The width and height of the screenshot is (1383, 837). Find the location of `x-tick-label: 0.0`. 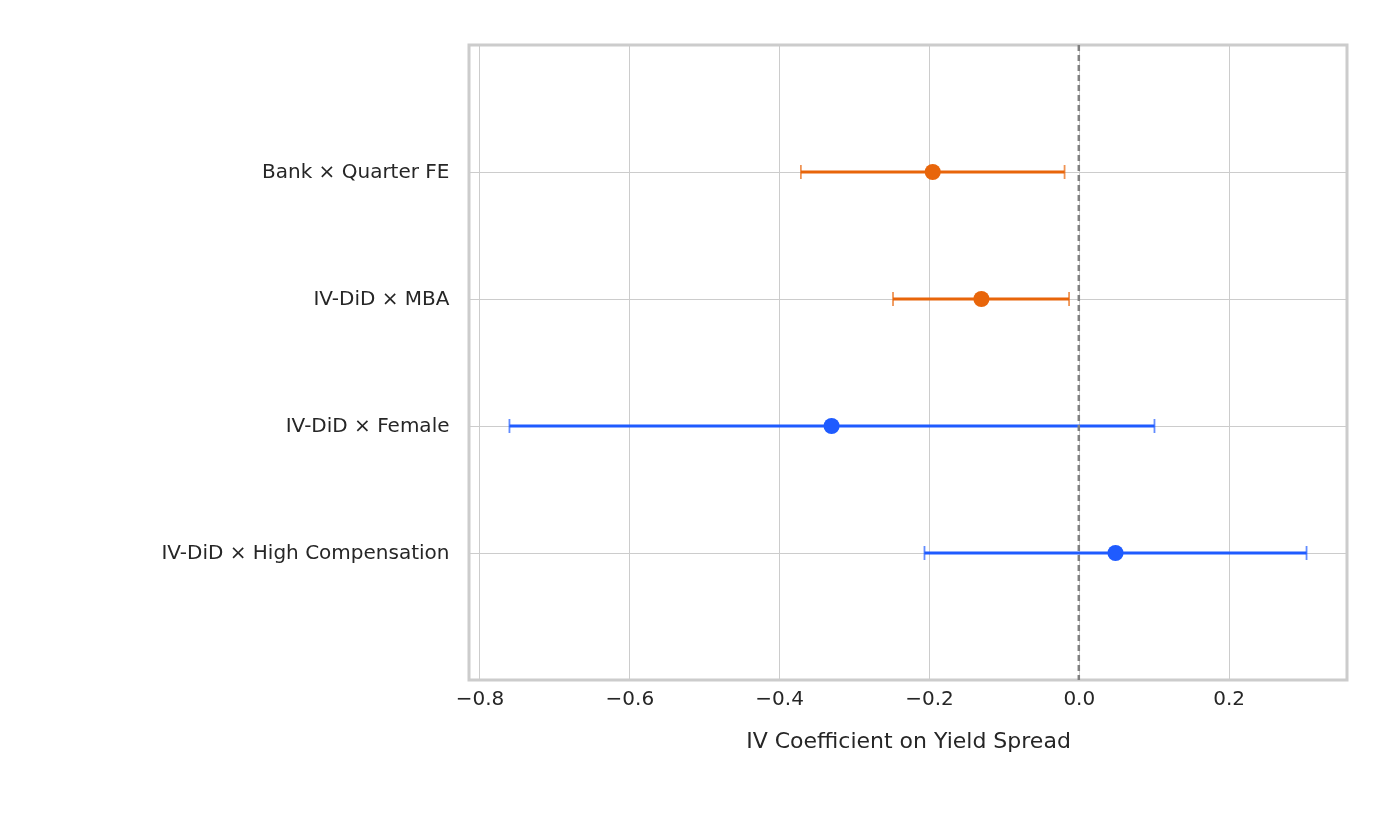

x-tick-label: 0.0 is located at coordinates (1079, 697).